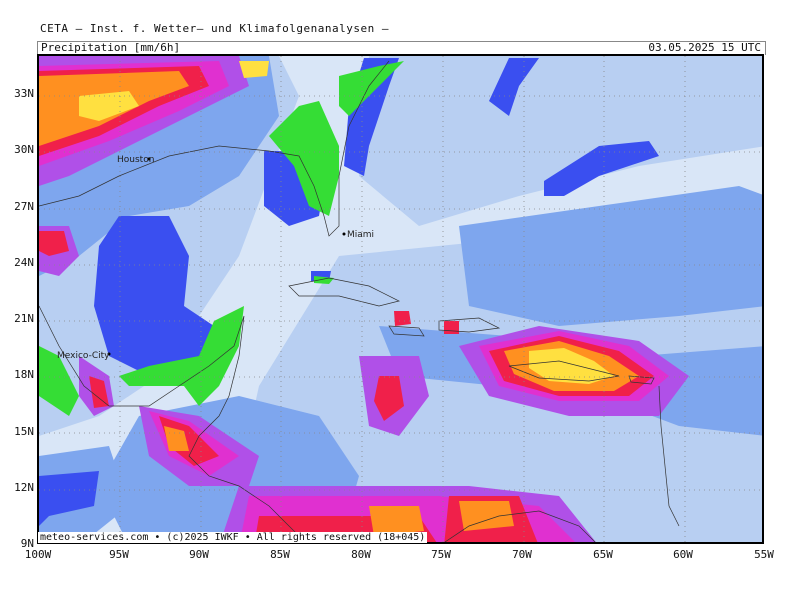  Describe the element at coordinates (119, 554) in the screenshot. I see `lon-tick-label: 95W` at that location.